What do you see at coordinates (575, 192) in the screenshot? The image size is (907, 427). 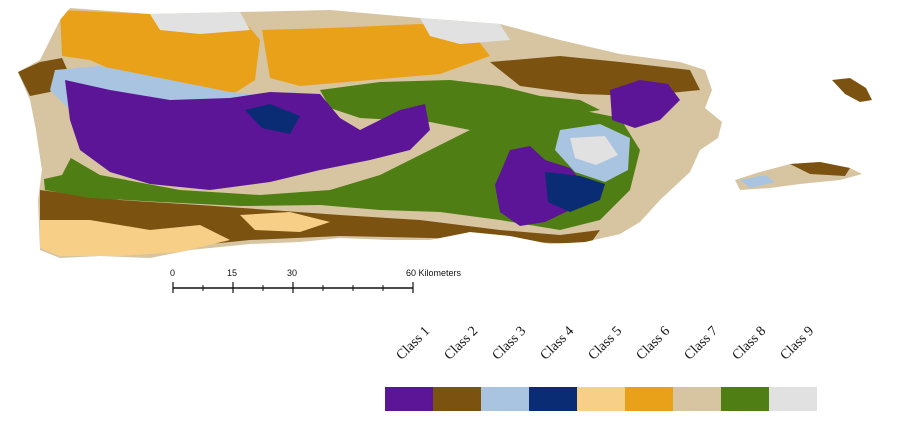 I see `region-class-4-southeast` at bounding box center [575, 192].